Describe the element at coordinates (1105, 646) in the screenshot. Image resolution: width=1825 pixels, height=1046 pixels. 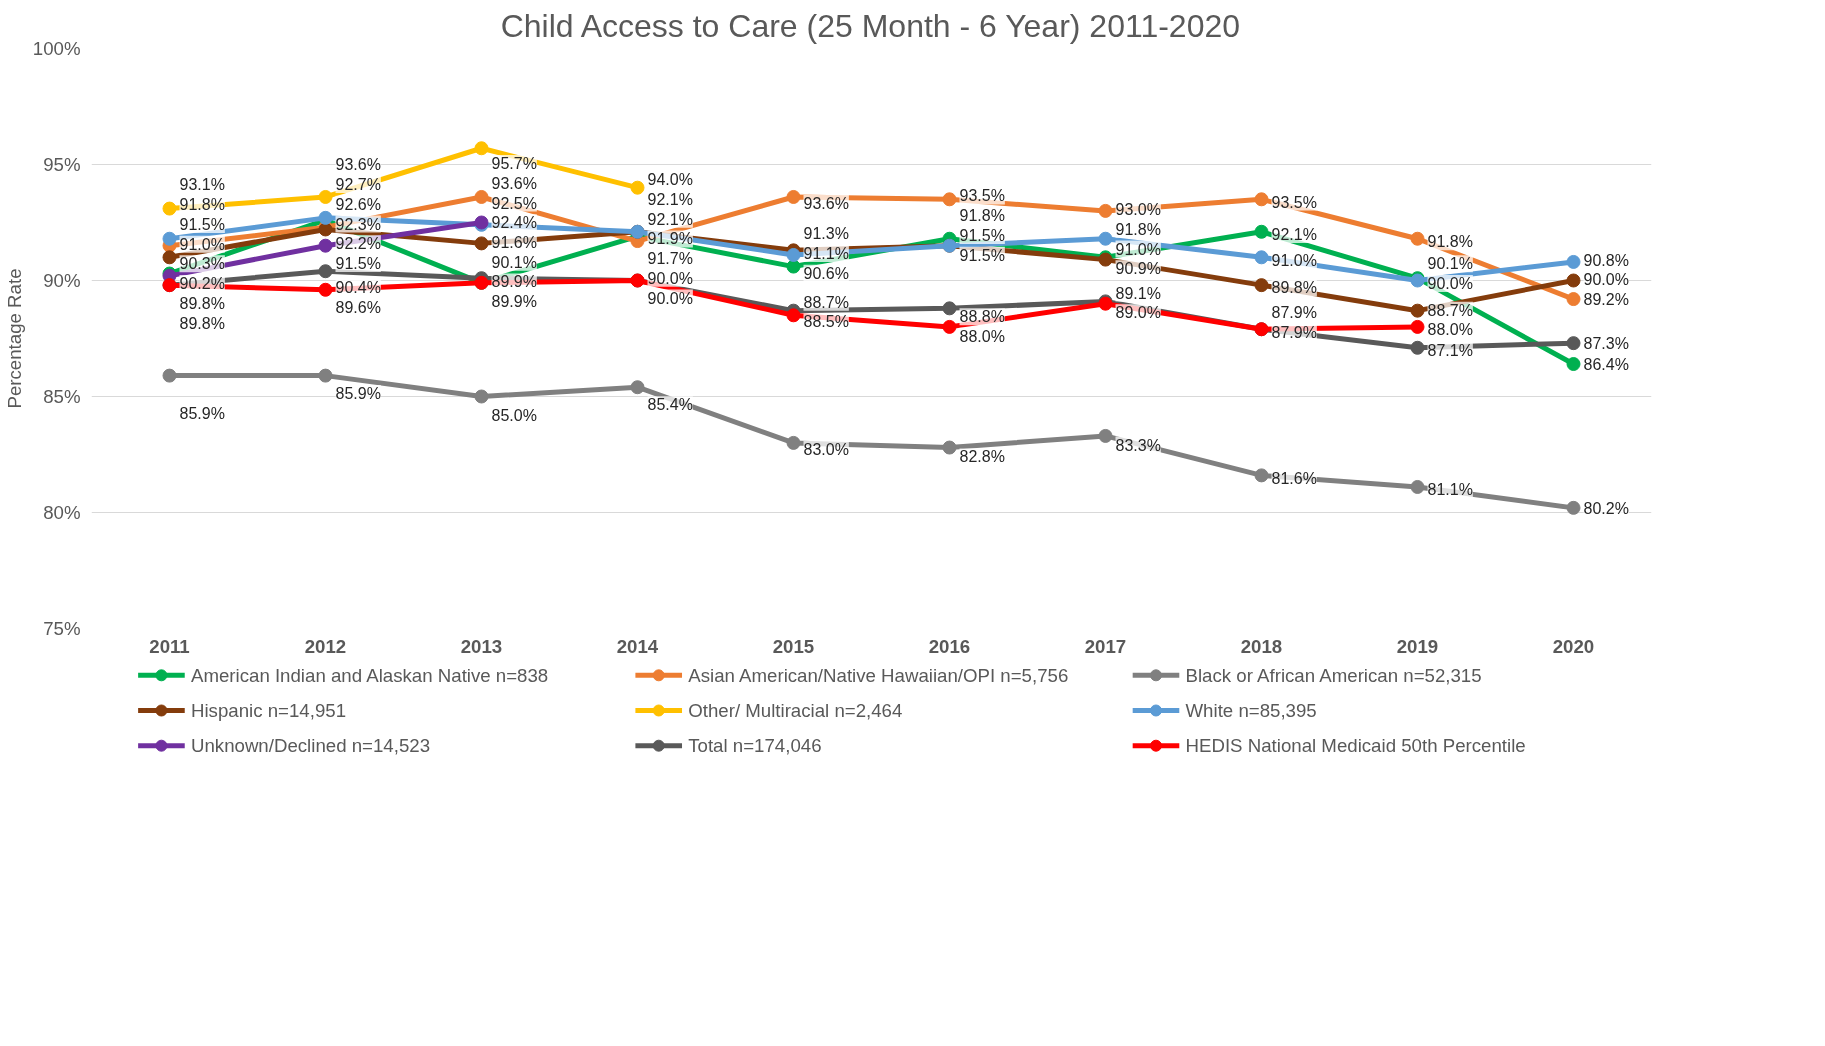
I see `x-tick-label: 2017` at that location.